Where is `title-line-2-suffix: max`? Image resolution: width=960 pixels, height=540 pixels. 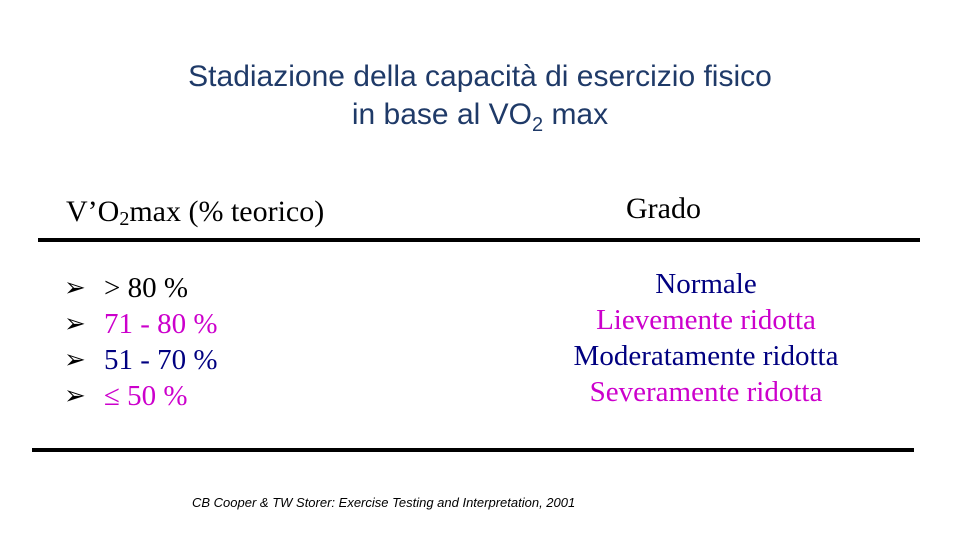
title-line-2-suffix: max is located at coordinates (576, 114).